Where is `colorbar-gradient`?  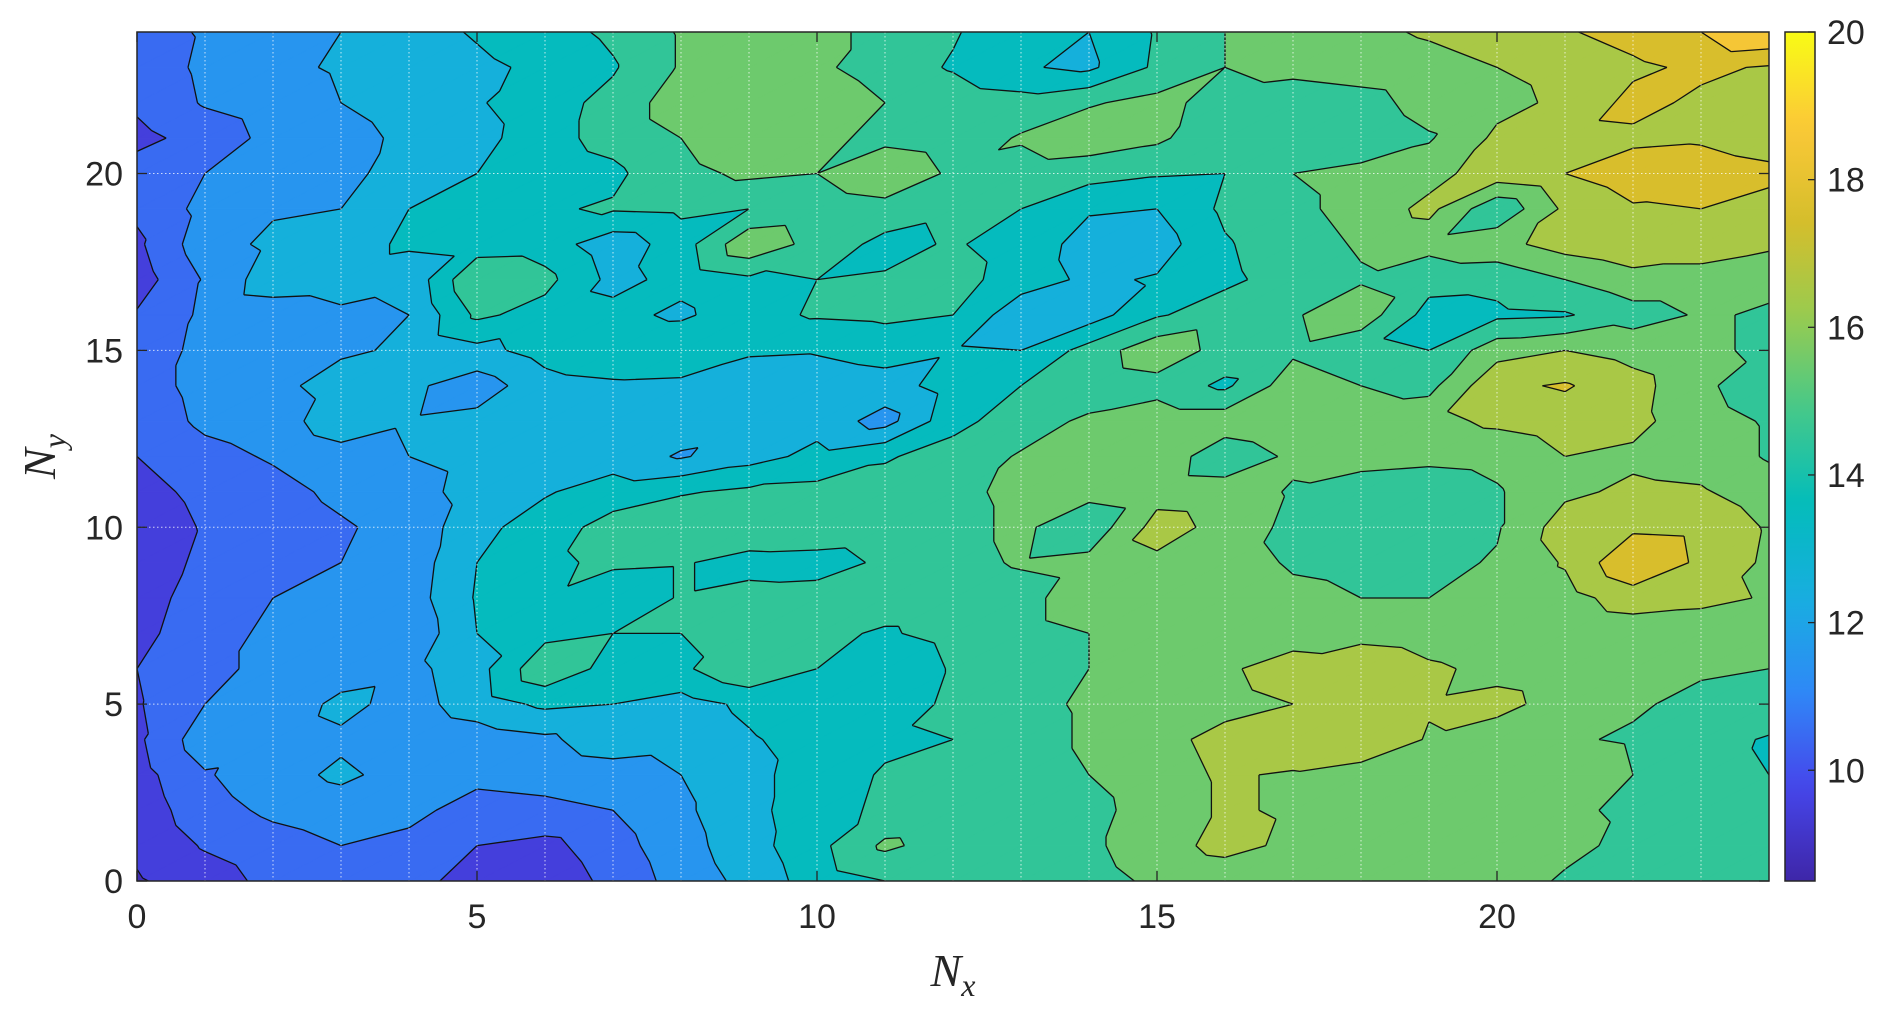
colorbar-gradient is located at coordinates (1800, 456).